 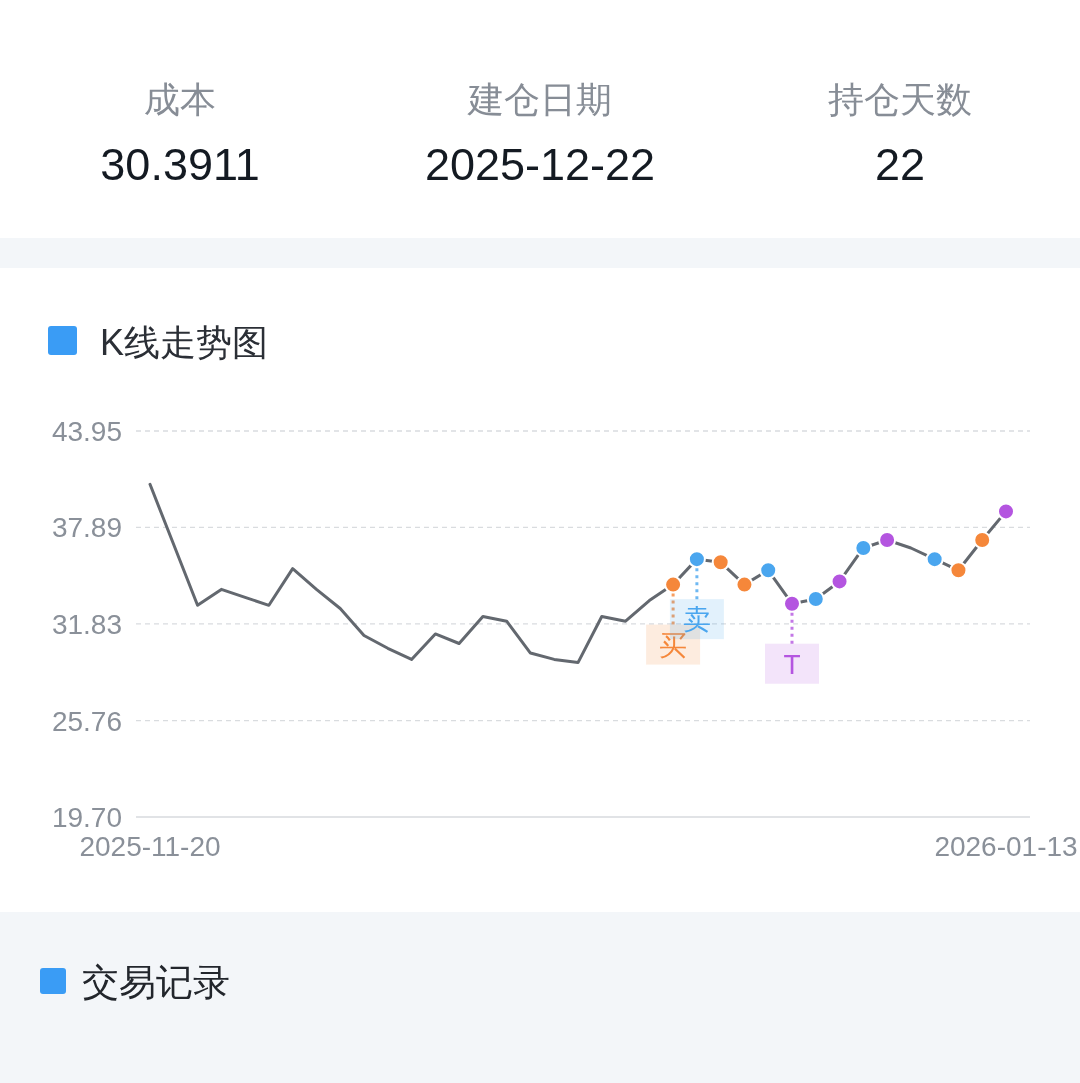 What do you see at coordinates (86, 528) in the screenshot?
I see `y-tick-label: 37.89` at bounding box center [86, 528].